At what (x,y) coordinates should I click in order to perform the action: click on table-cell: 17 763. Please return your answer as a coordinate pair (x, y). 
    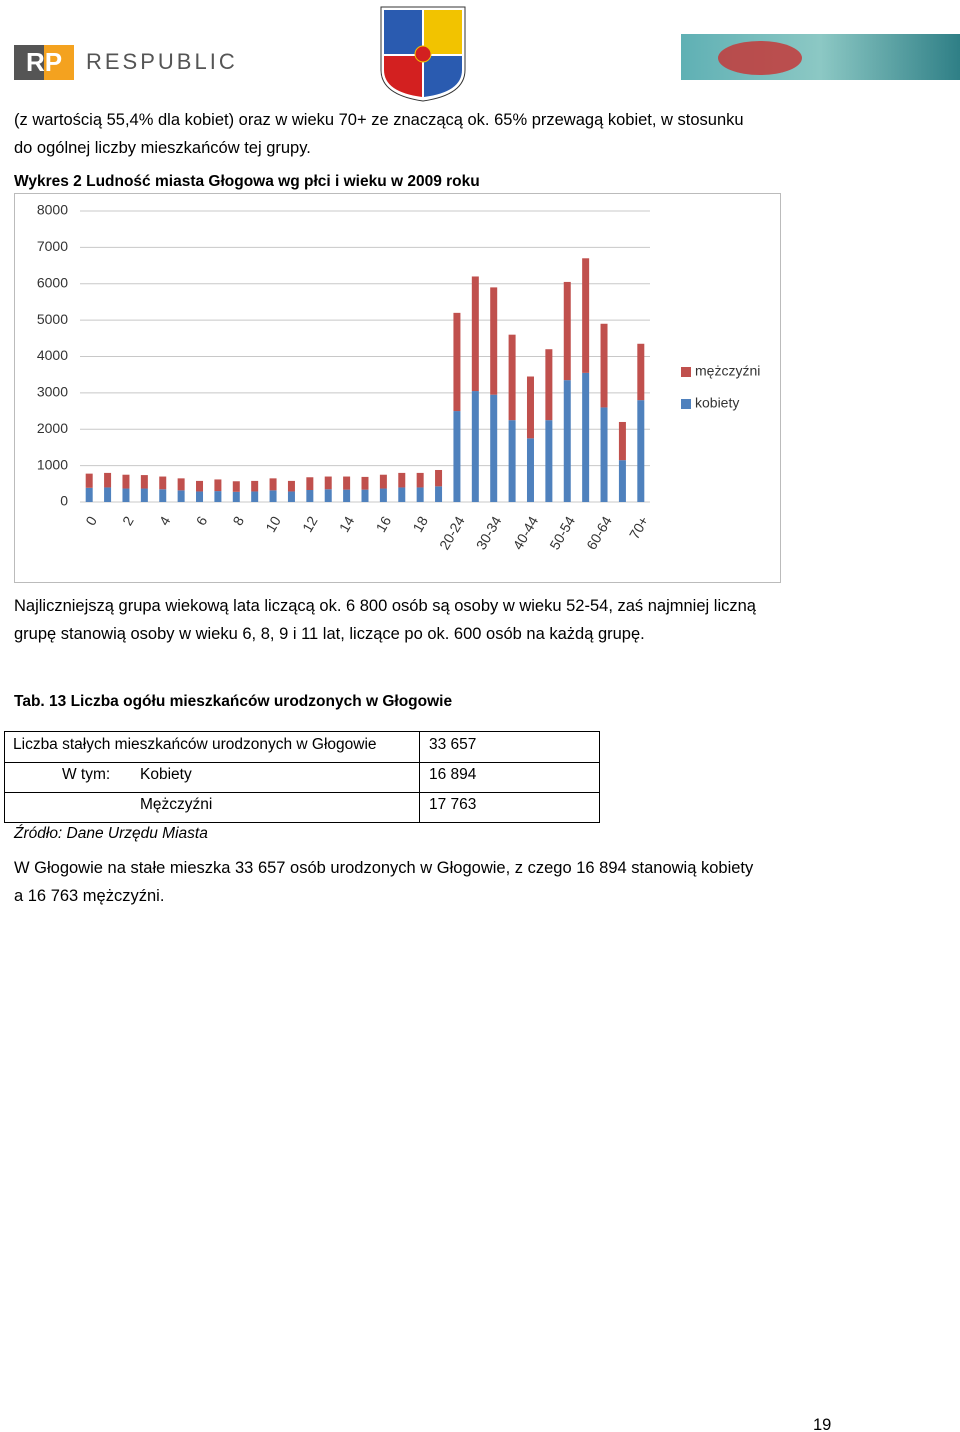
    Looking at the image, I should click on (453, 804).